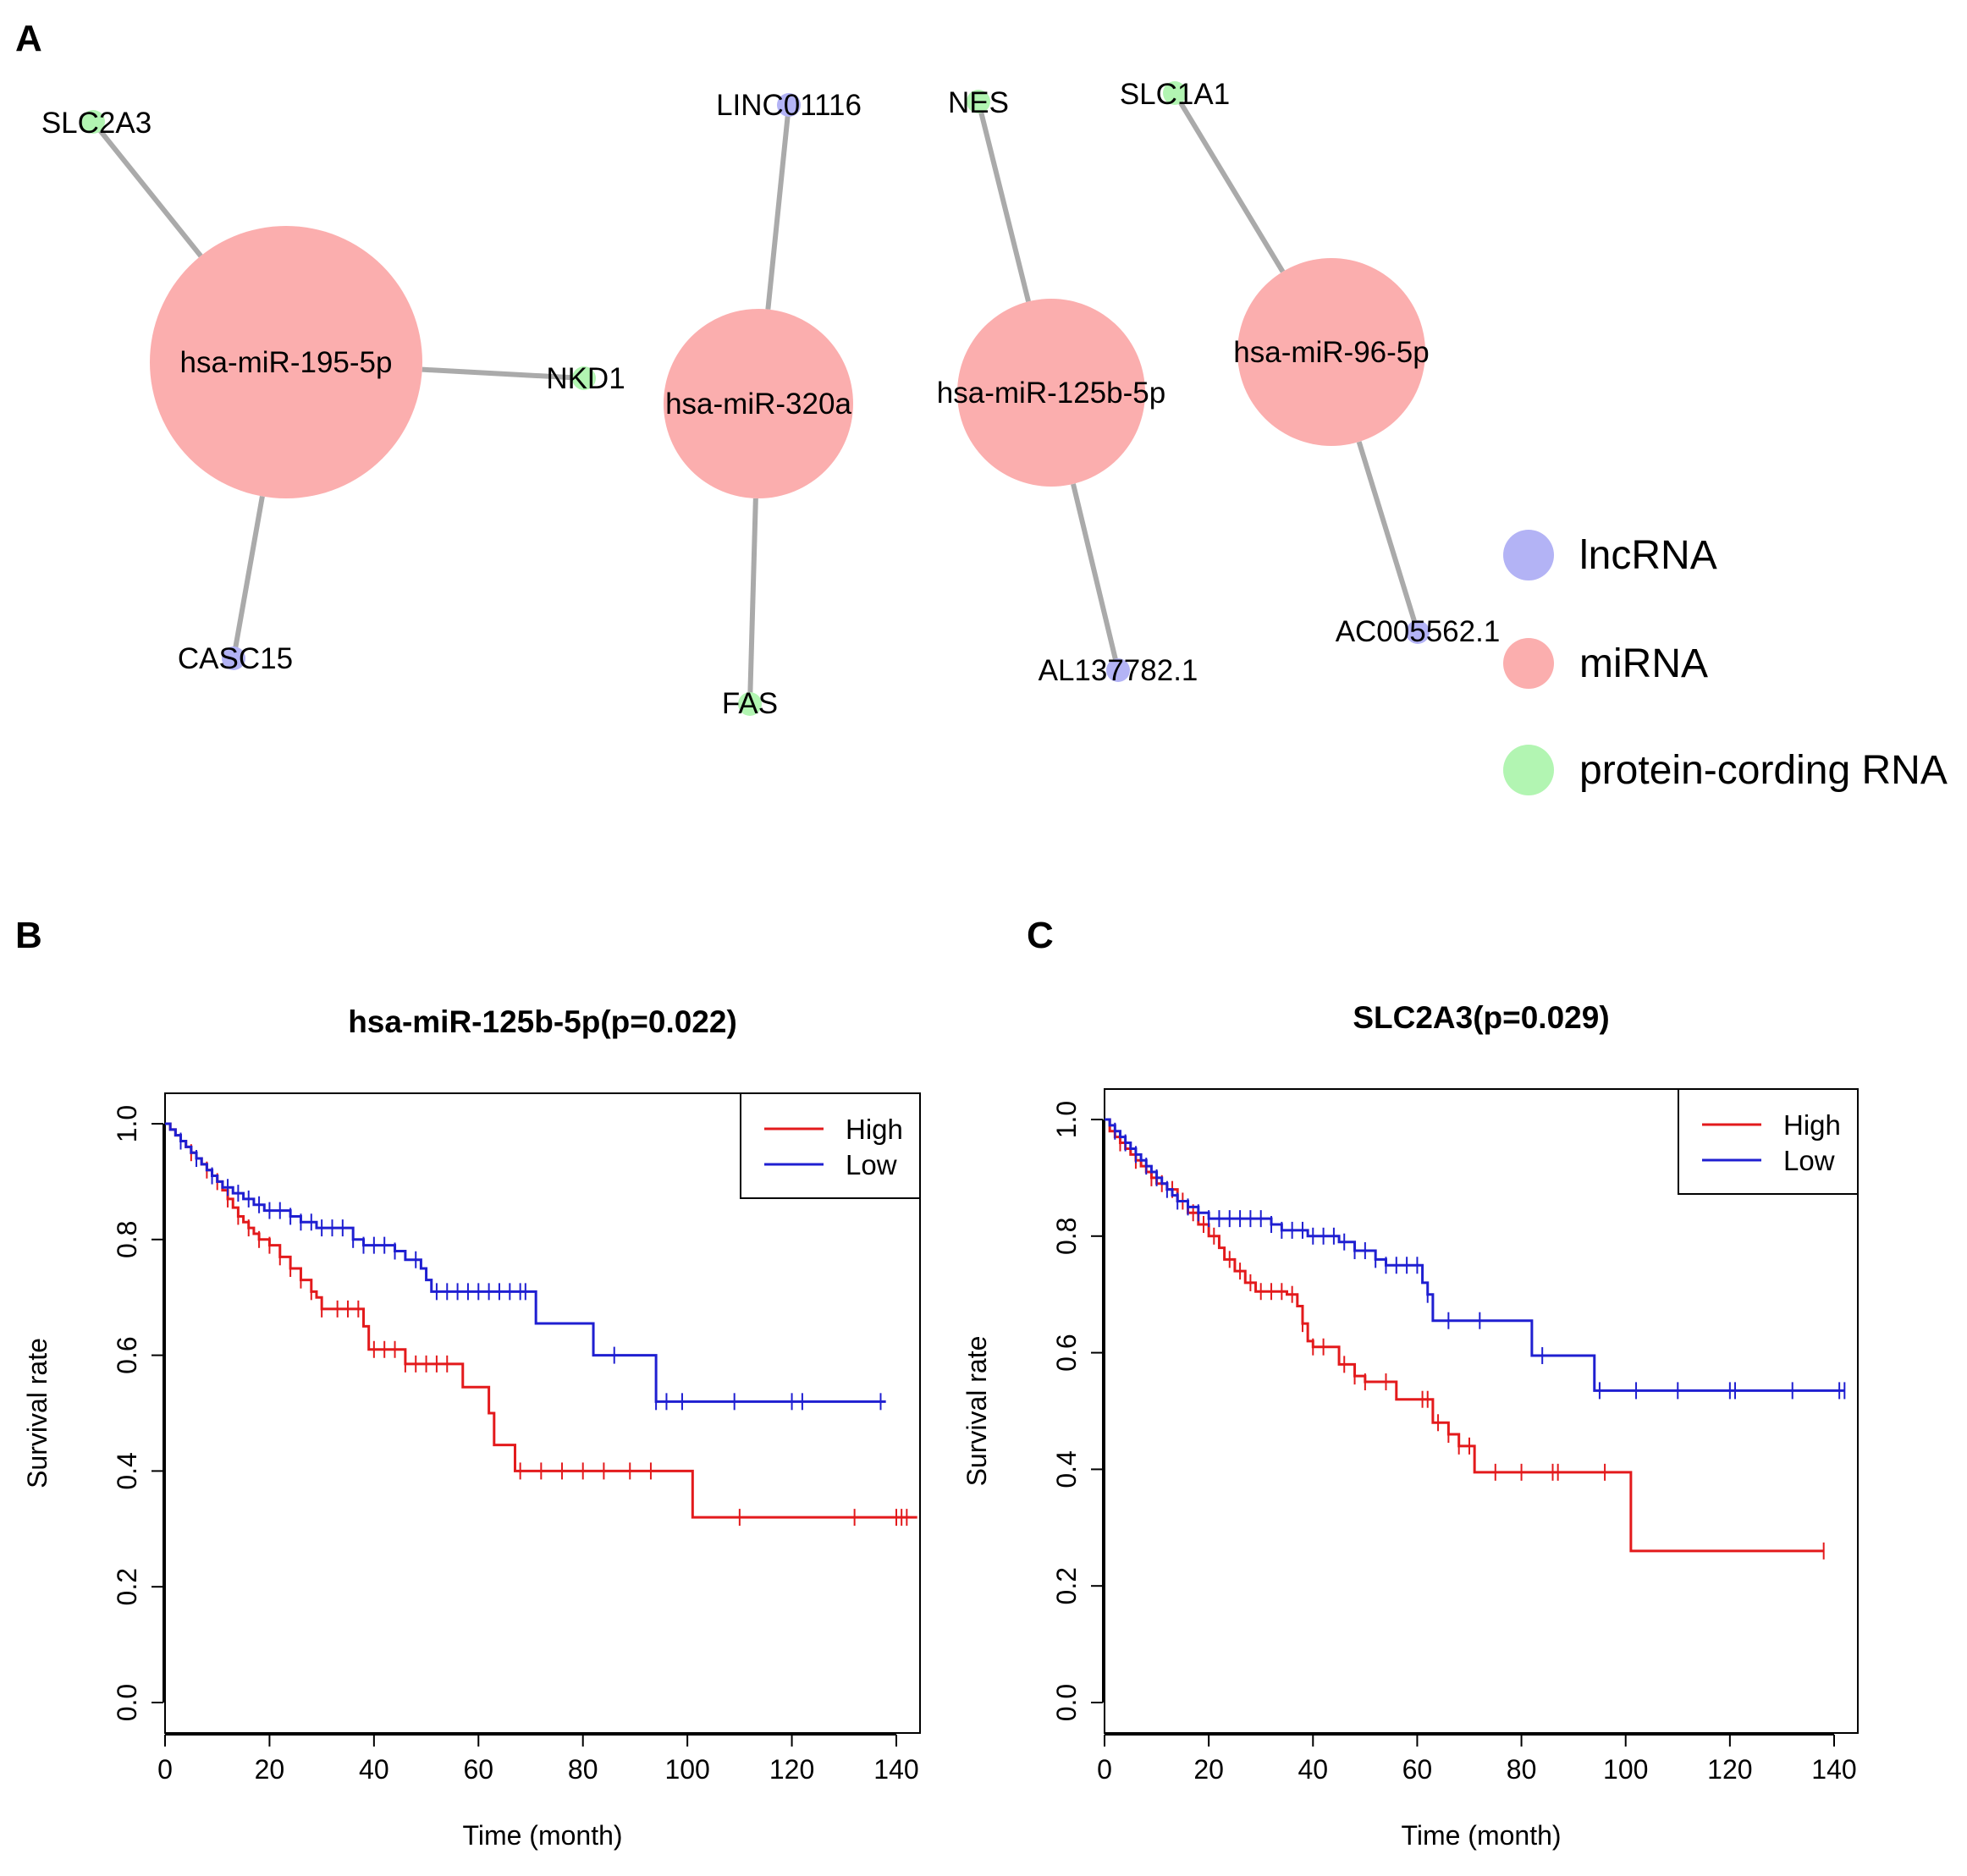 Image resolution: width=1967 pixels, height=1876 pixels. What do you see at coordinates (1481, 1018) in the screenshot?
I see `chart-title: SLC2A3(p=0.029)` at bounding box center [1481, 1018].